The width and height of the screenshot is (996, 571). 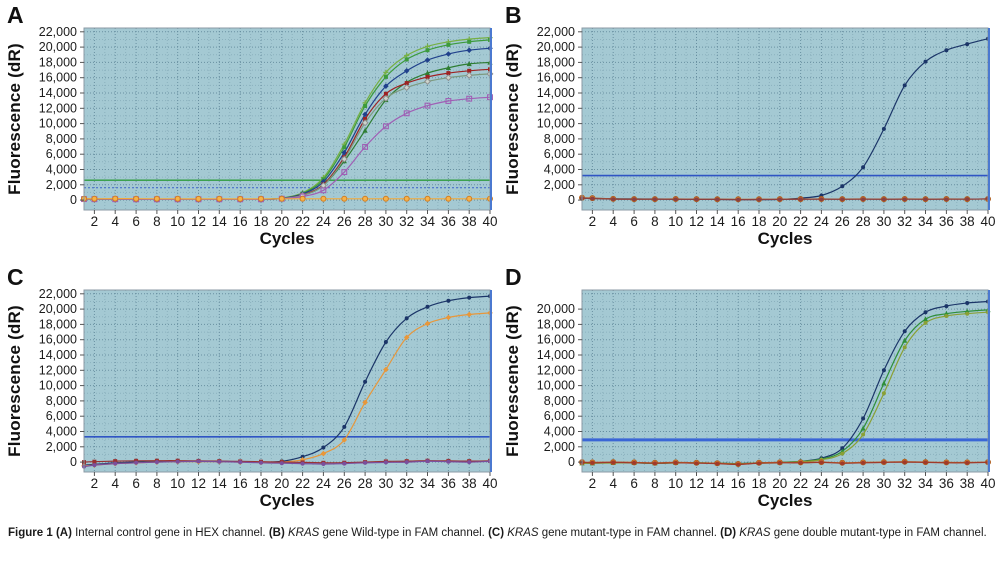 What do you see at coordinates (512, 119) in the screenshot?
I see `y-axis-label-b: Fluorescence (dR)` at bounding box center [512, 119].